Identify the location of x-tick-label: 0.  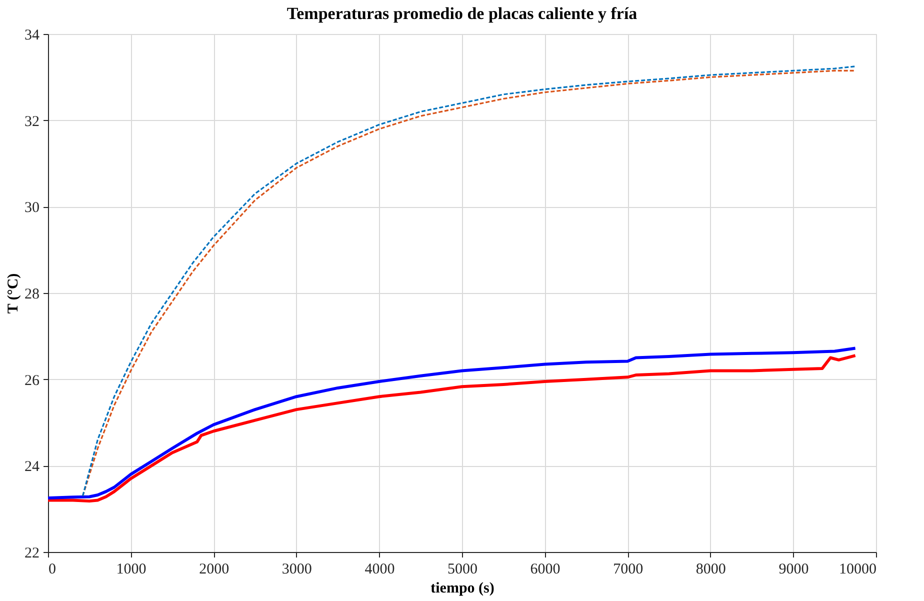
(52, 570).